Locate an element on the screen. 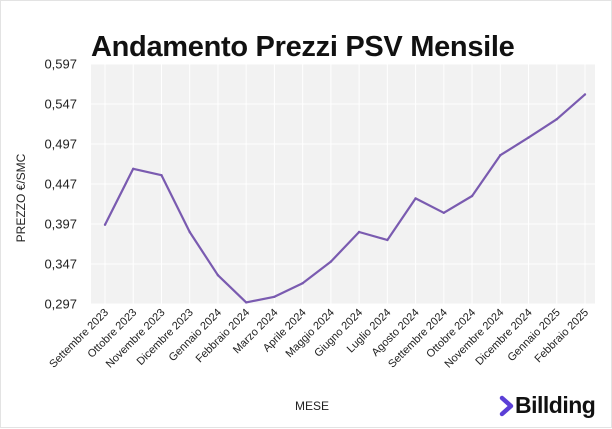 The height and width of the screenshot is (429, 612). y-axis-ticks: 0,597 0,547 0,497 0,447 0,397 0,347 0,297 is located at coordinates (60, 184).